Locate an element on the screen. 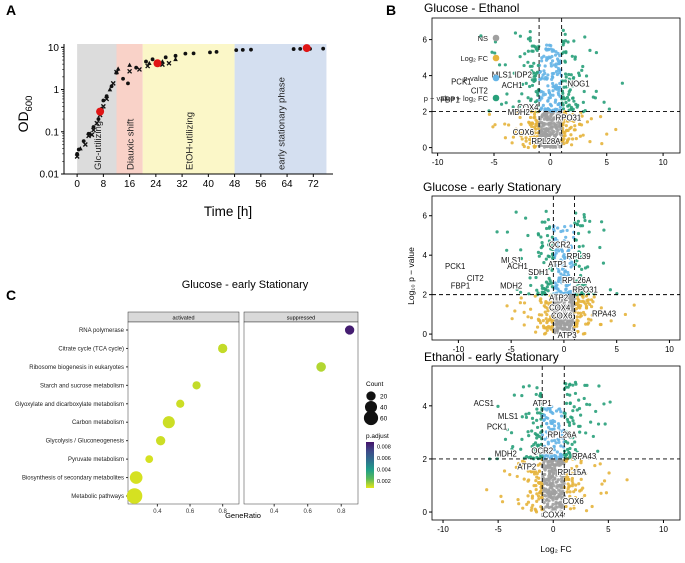 This screenshot has height=563, width=685. enrichment-count-legend-dot is located at coordinates (371, 418).